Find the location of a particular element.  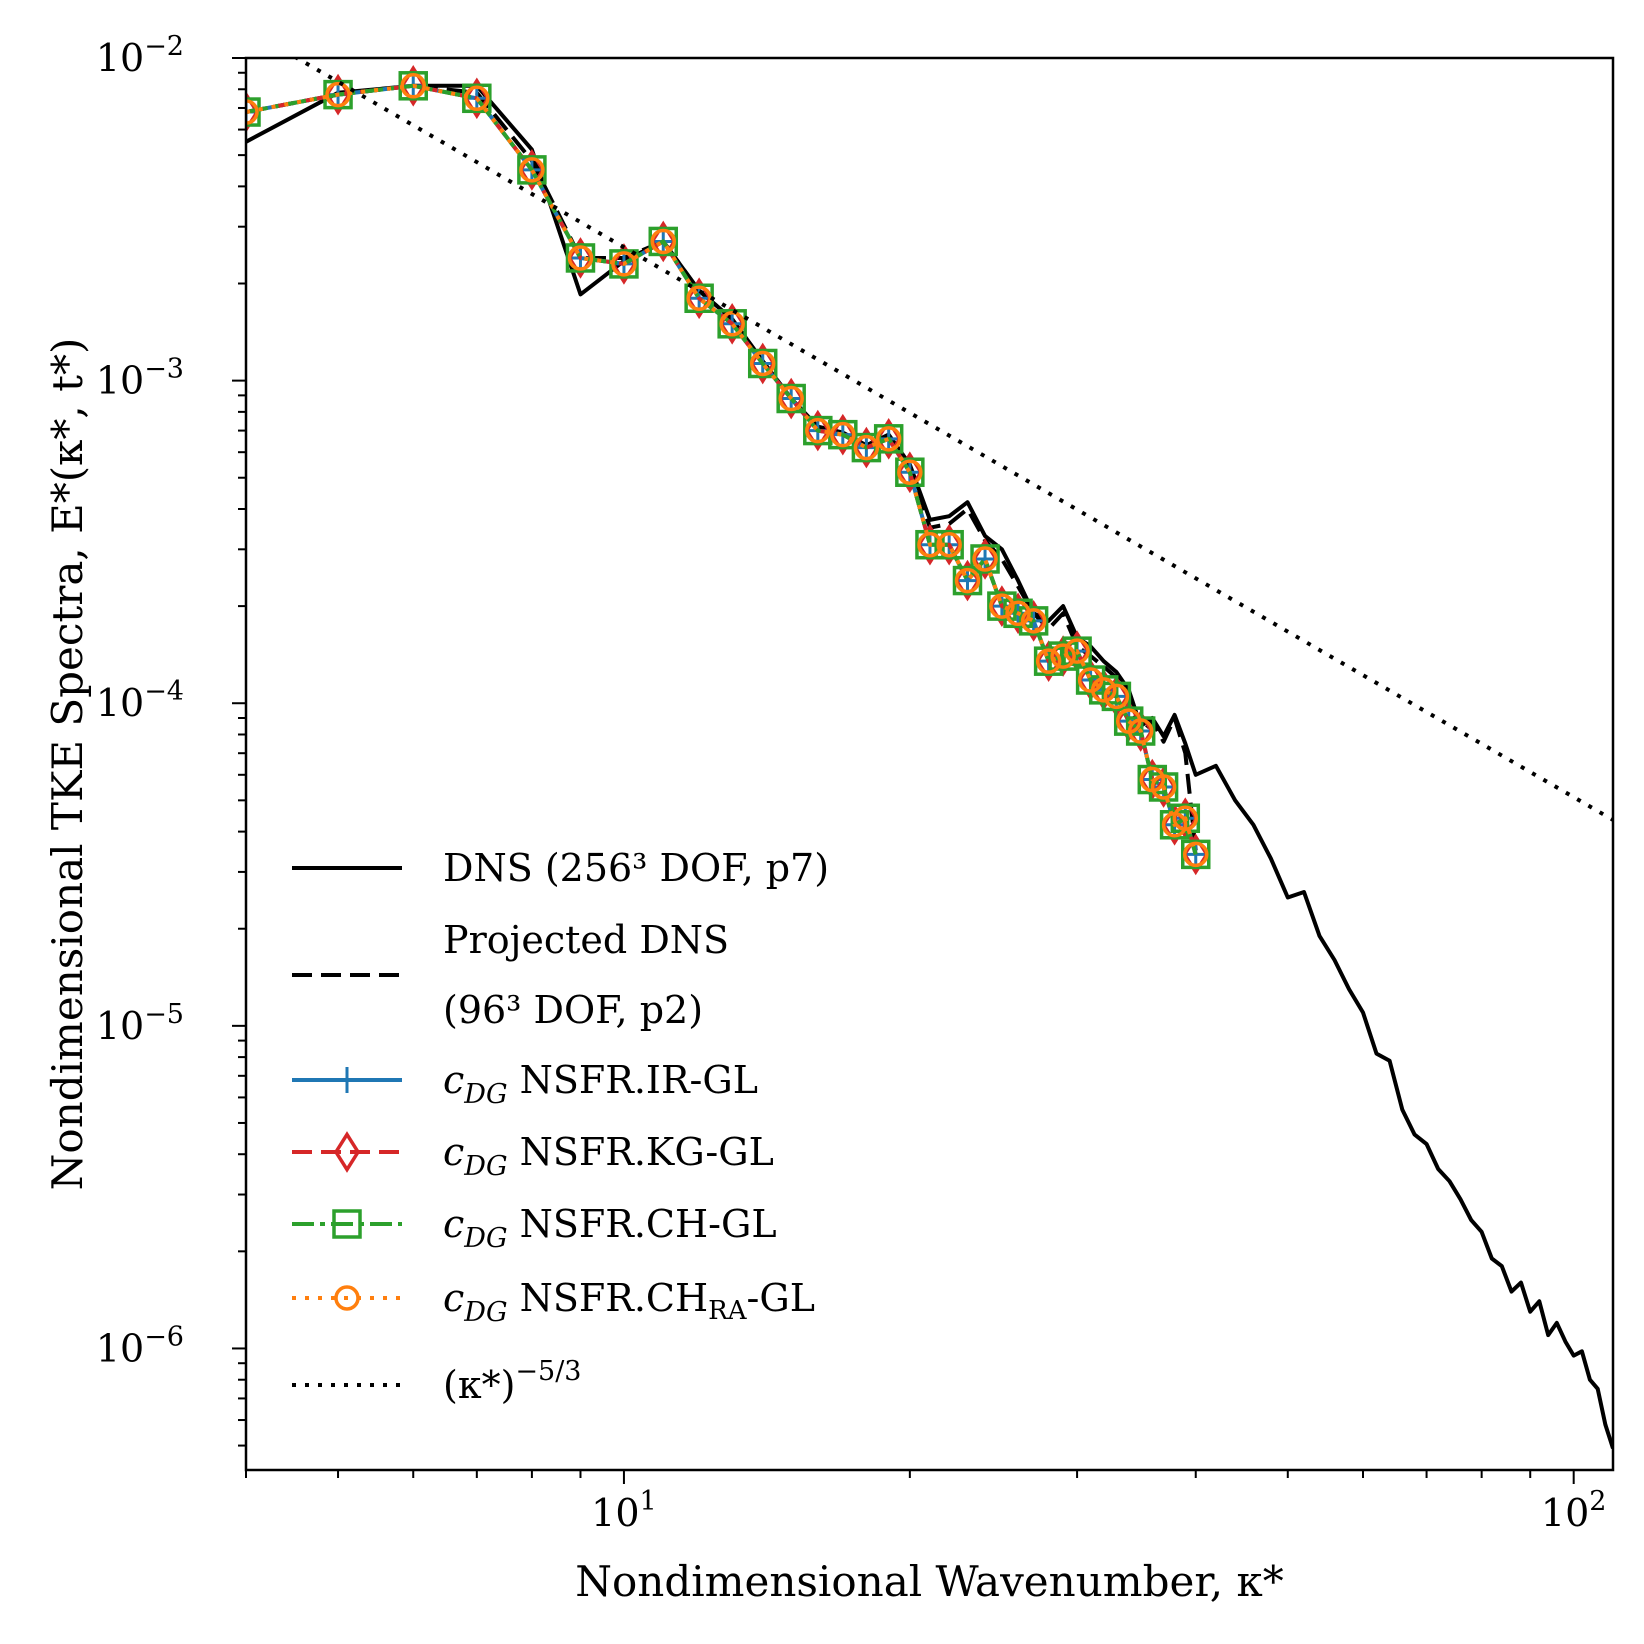

y-tick-label: 10⁻⁴ is located at coordinates (140, 700).